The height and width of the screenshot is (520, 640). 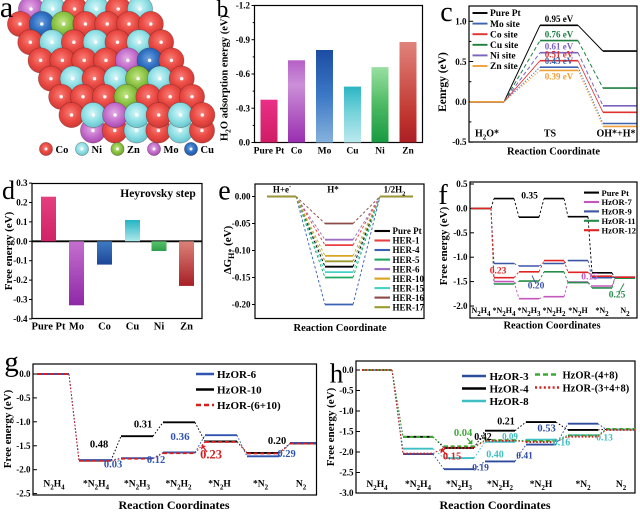 What do you see at coordinates (483, 437) in the screenshot?
I see `svg-text: 0.42` at bounding box center [483, 437].